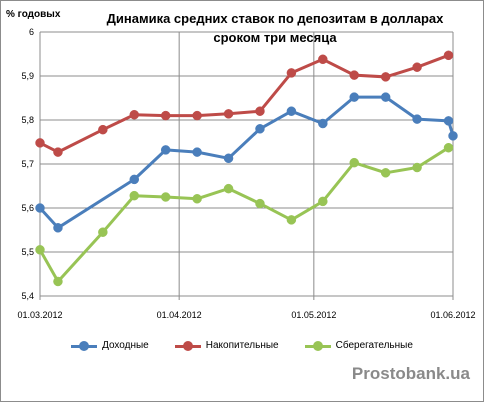  I want to click on x-tick-label: 01.06.2012, so click(452, 315).